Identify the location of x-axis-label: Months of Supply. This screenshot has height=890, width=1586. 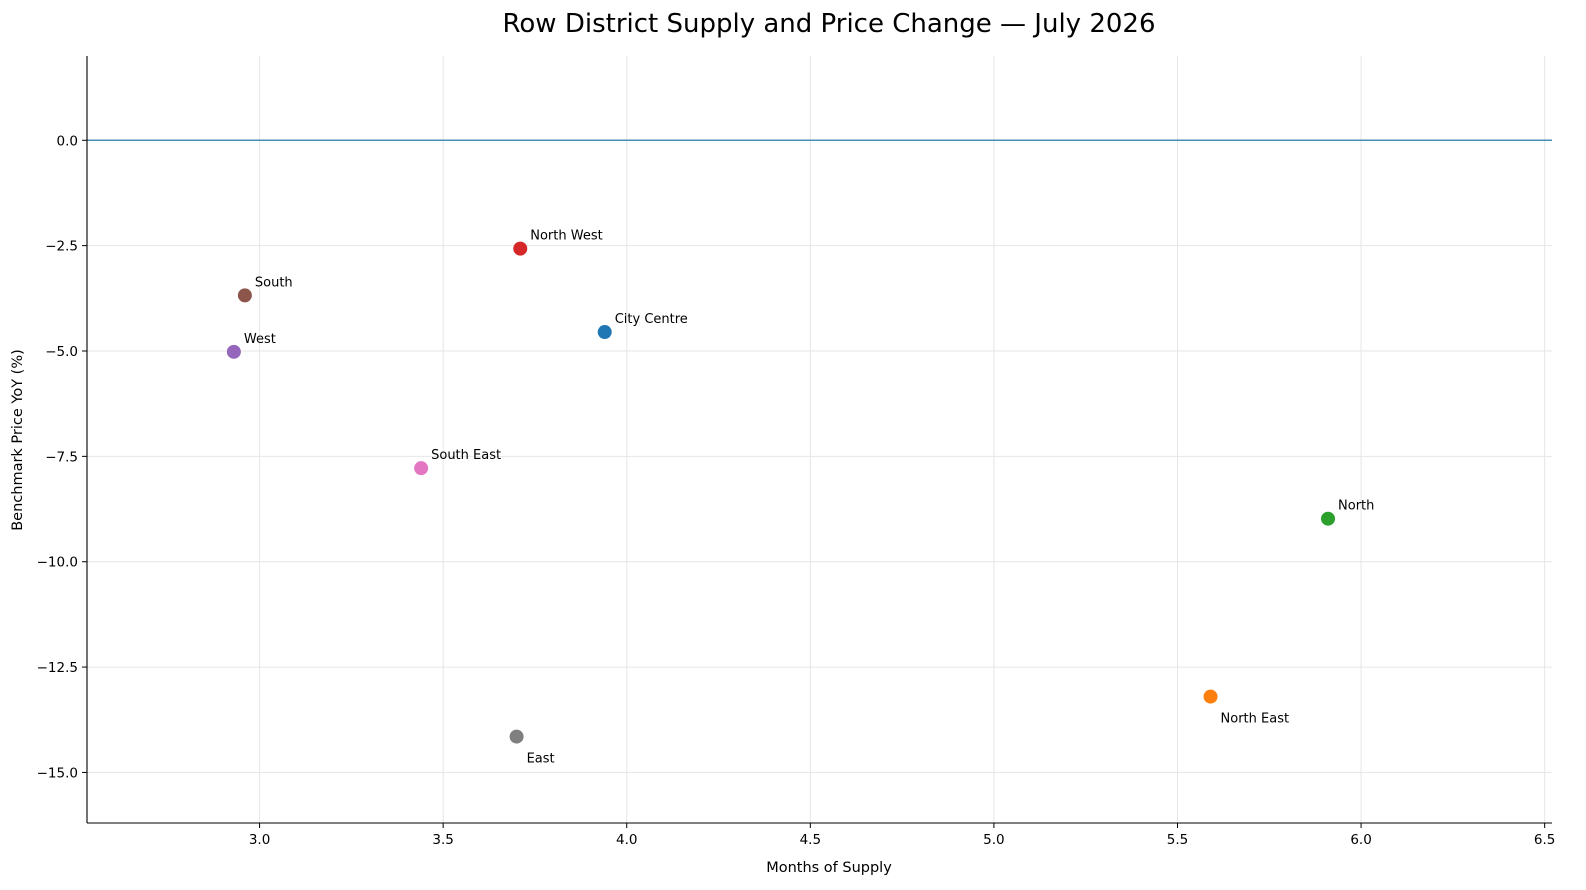
(829, 868).